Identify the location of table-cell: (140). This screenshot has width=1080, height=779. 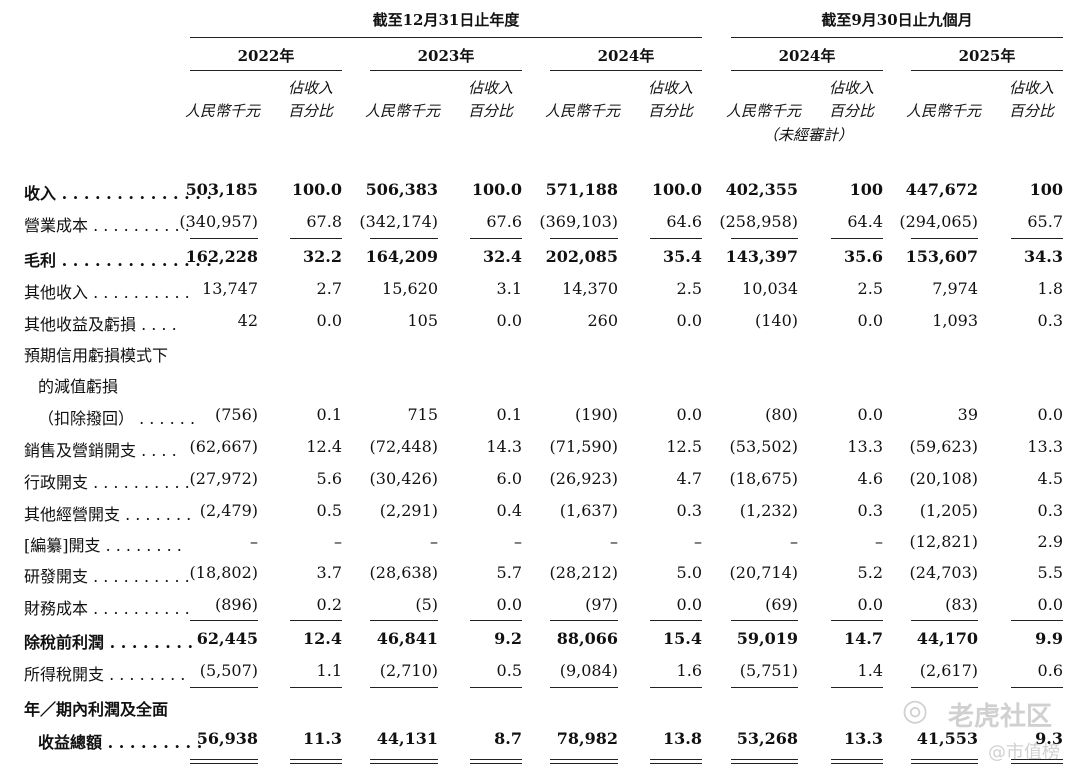
(776, 320).